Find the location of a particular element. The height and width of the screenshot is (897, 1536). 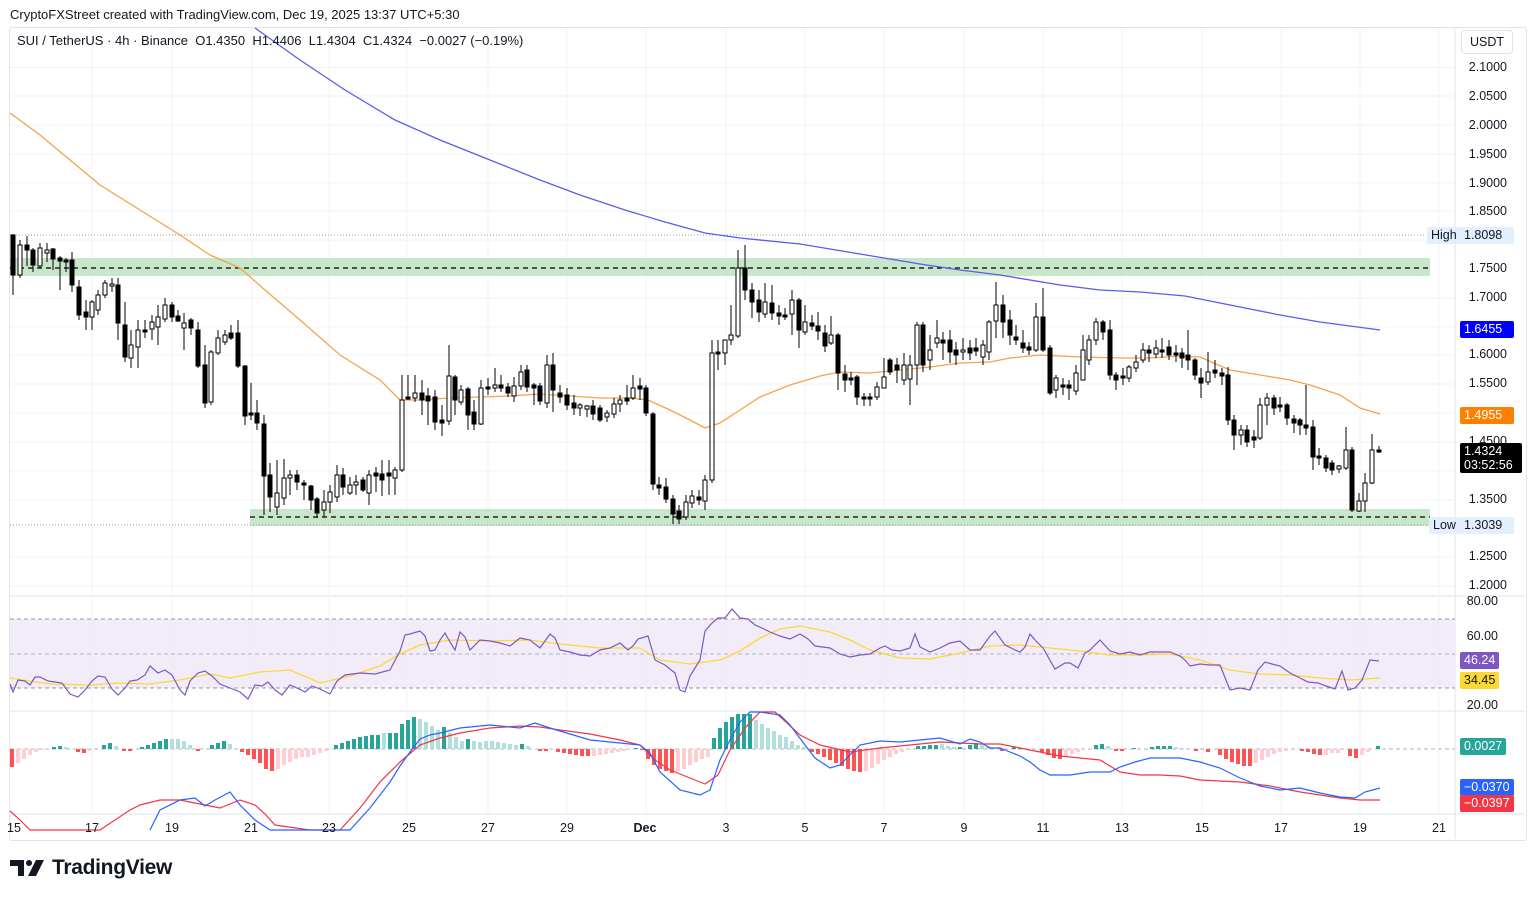

resistance-zone is located at coordinates (720, 267).